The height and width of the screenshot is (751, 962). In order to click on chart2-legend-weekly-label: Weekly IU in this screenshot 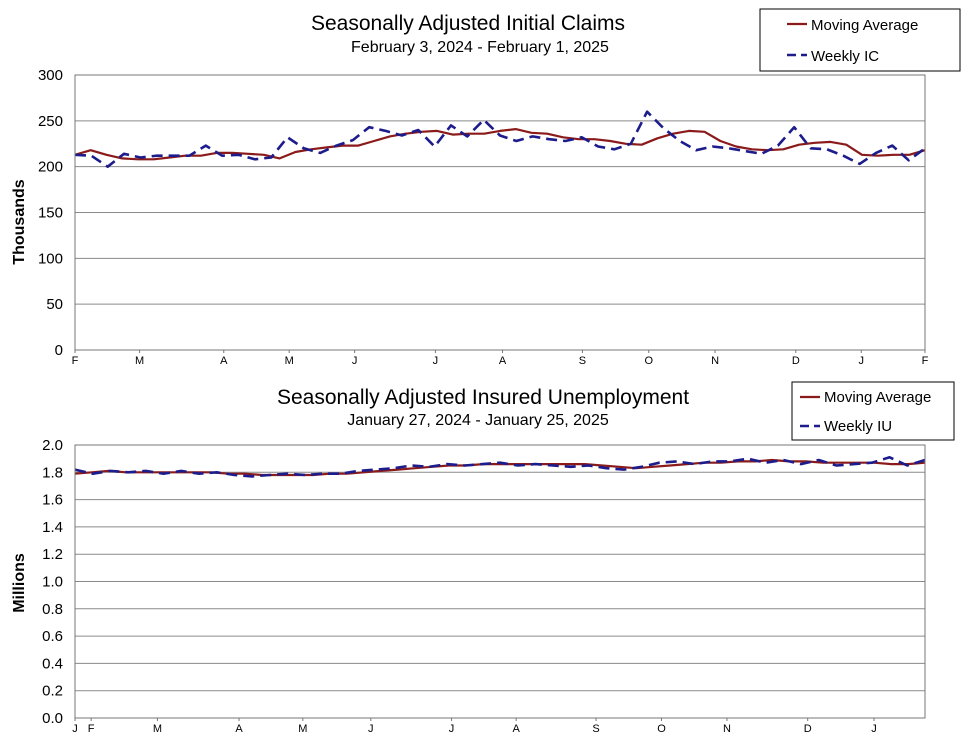, I will do `click(858, 426)`.